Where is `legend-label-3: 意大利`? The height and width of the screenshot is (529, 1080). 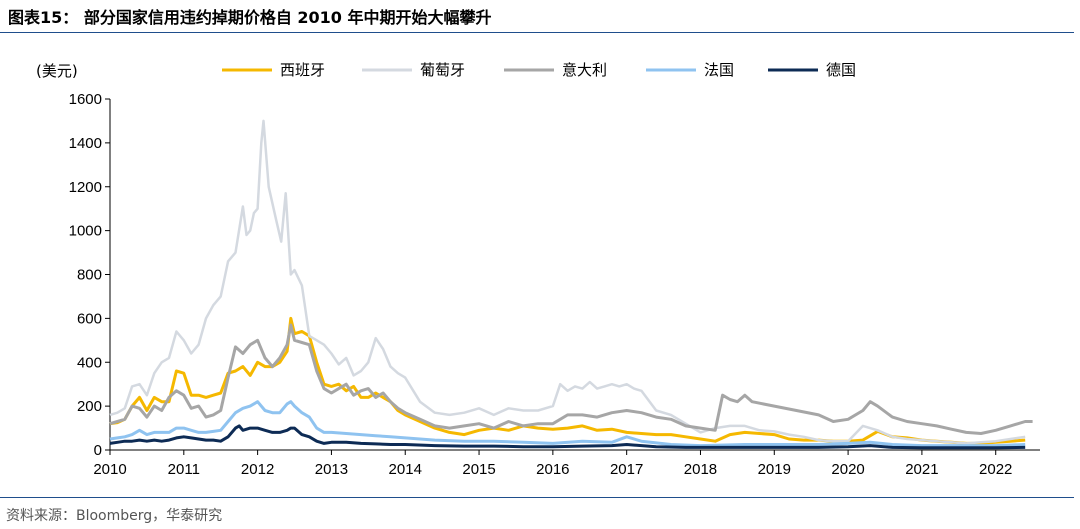 legend-label-3: 意大利 is located at coordinates (584, 70).